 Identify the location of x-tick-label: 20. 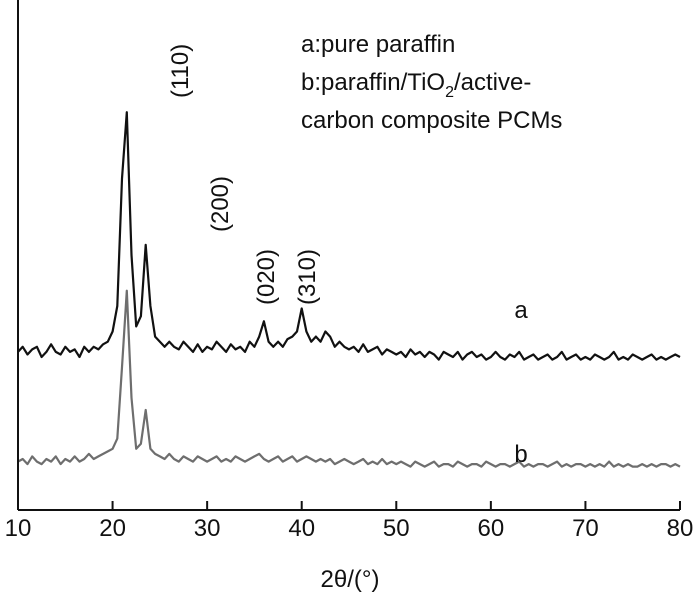
(112, 528).